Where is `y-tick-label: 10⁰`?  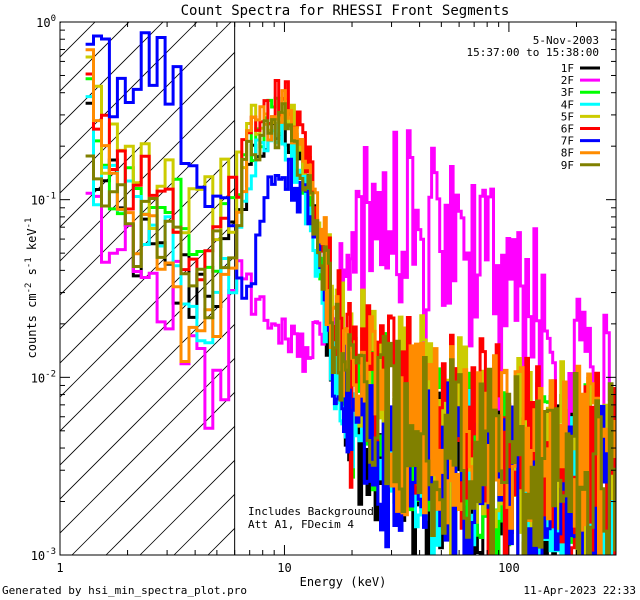 y-tick-label: 10⁰ is located at coordinates (46, 22).